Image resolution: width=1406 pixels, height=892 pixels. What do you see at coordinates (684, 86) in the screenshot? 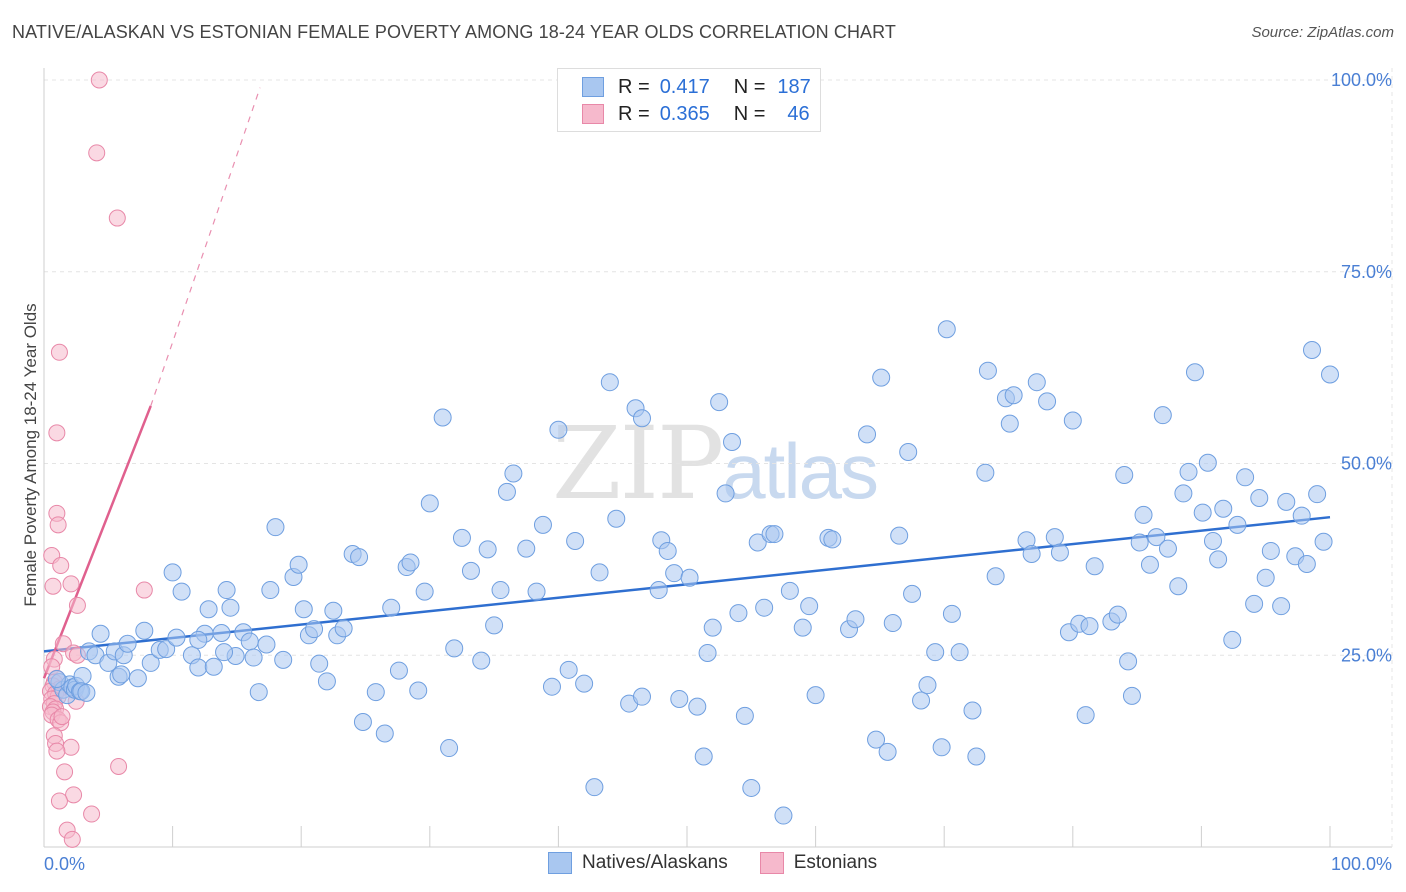
I see `legend-r-value: 0.417` at bounding box center [684, 86].